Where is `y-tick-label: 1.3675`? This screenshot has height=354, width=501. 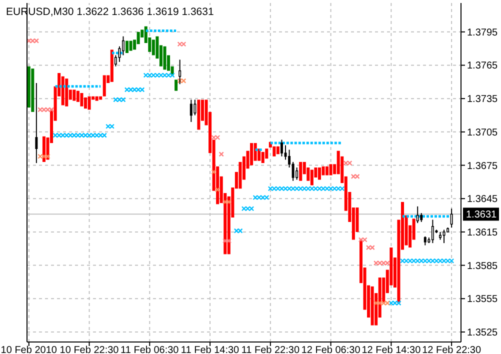 y-tick-label: 1.3675 is located at coordinates (482, 166).